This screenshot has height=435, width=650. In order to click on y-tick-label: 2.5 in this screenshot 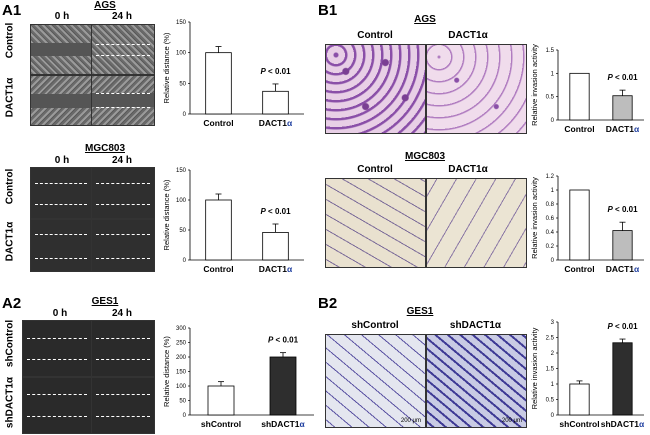, I will do `click(550, 339)`.